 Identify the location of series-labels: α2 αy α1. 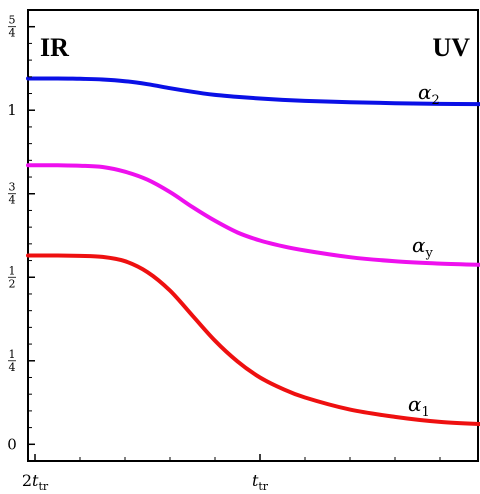
(424, 250).